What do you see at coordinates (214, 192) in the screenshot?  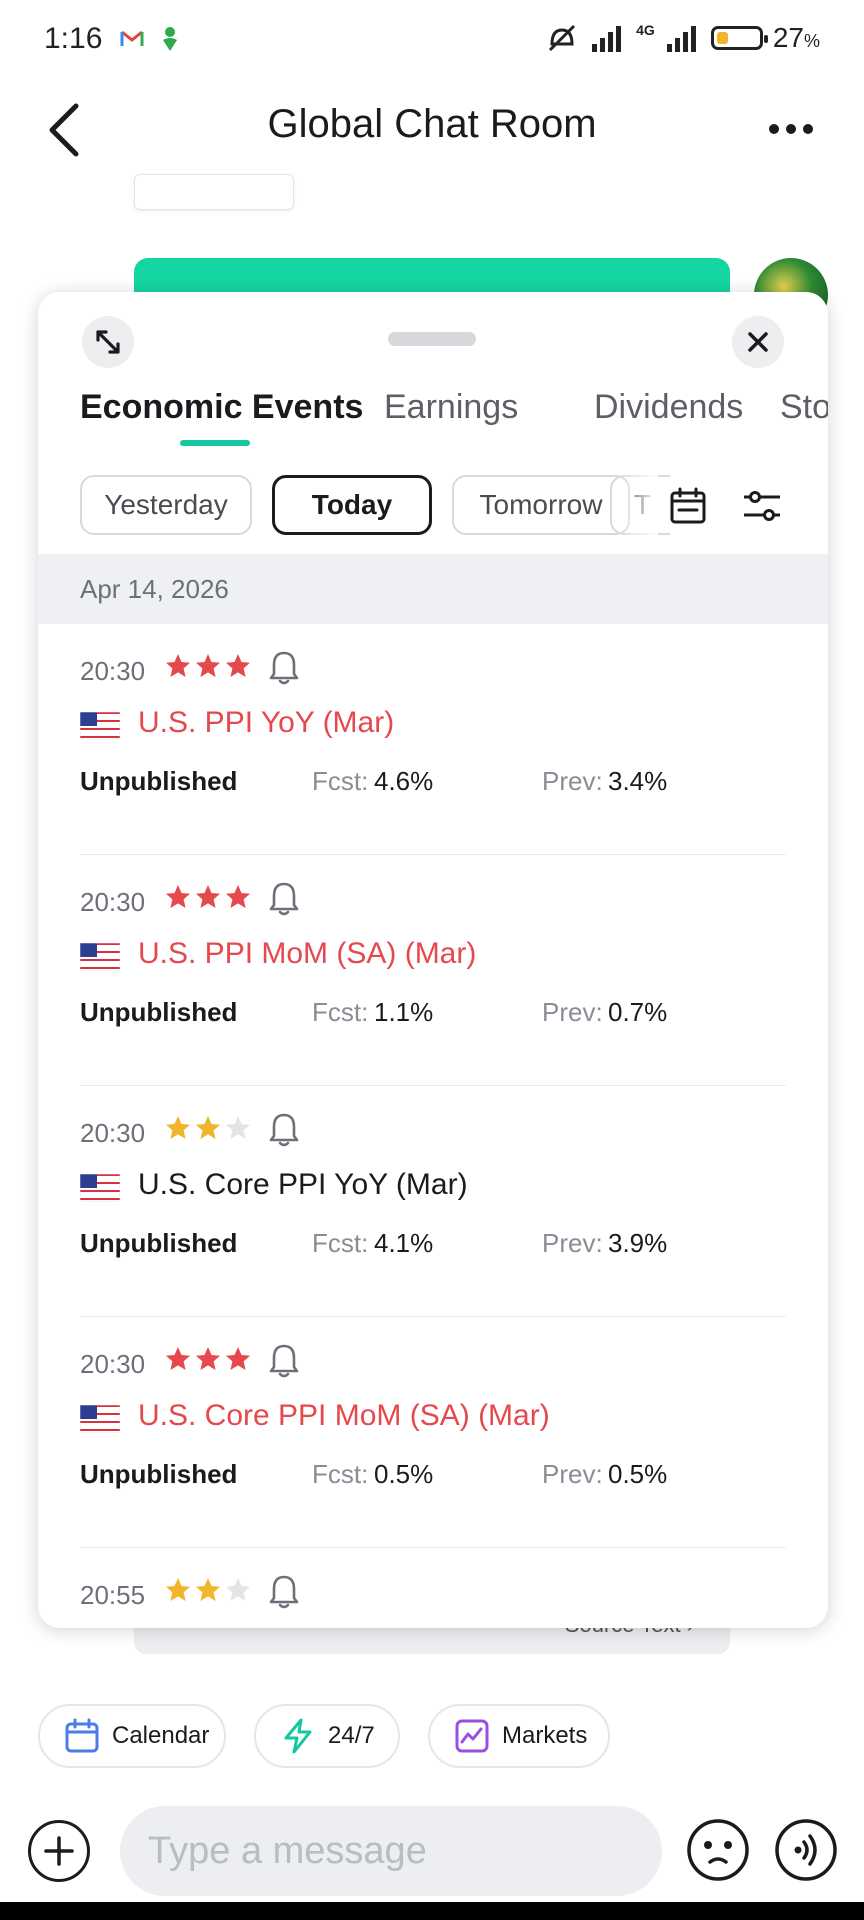 I see `chat-image-thumbnail` at bounding box center [214, 192].